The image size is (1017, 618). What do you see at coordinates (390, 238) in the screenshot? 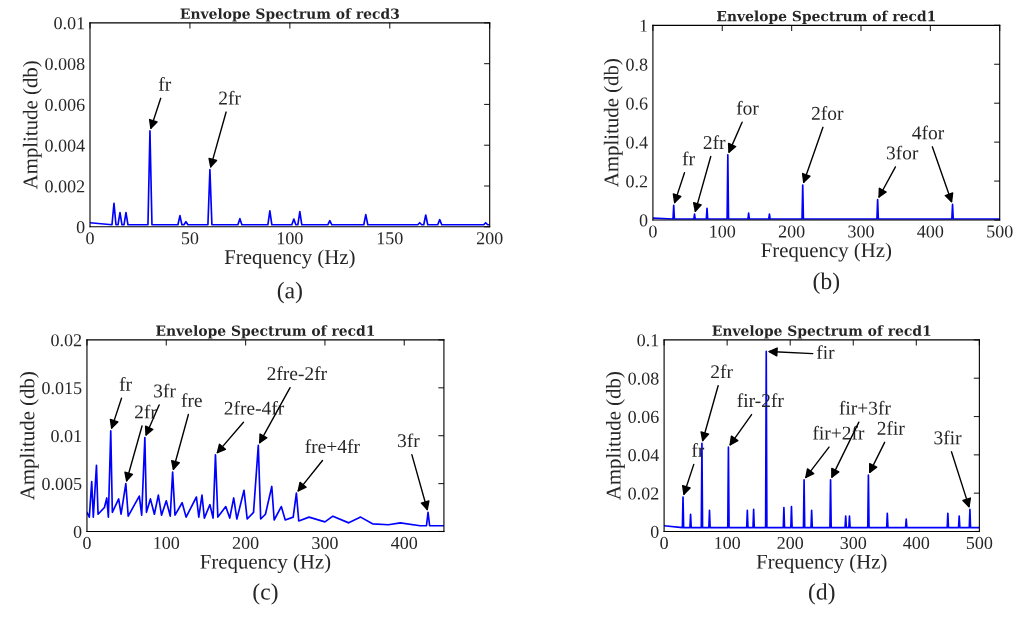
I see `x-tick-label: 150` at bounding box center [390, 238].